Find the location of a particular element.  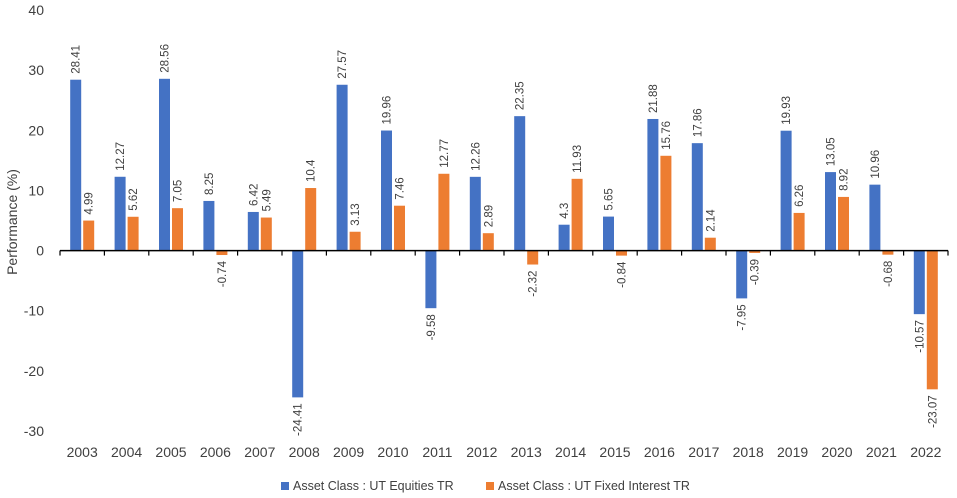

data-label: 13.05 is located at coordinates (832, 151).